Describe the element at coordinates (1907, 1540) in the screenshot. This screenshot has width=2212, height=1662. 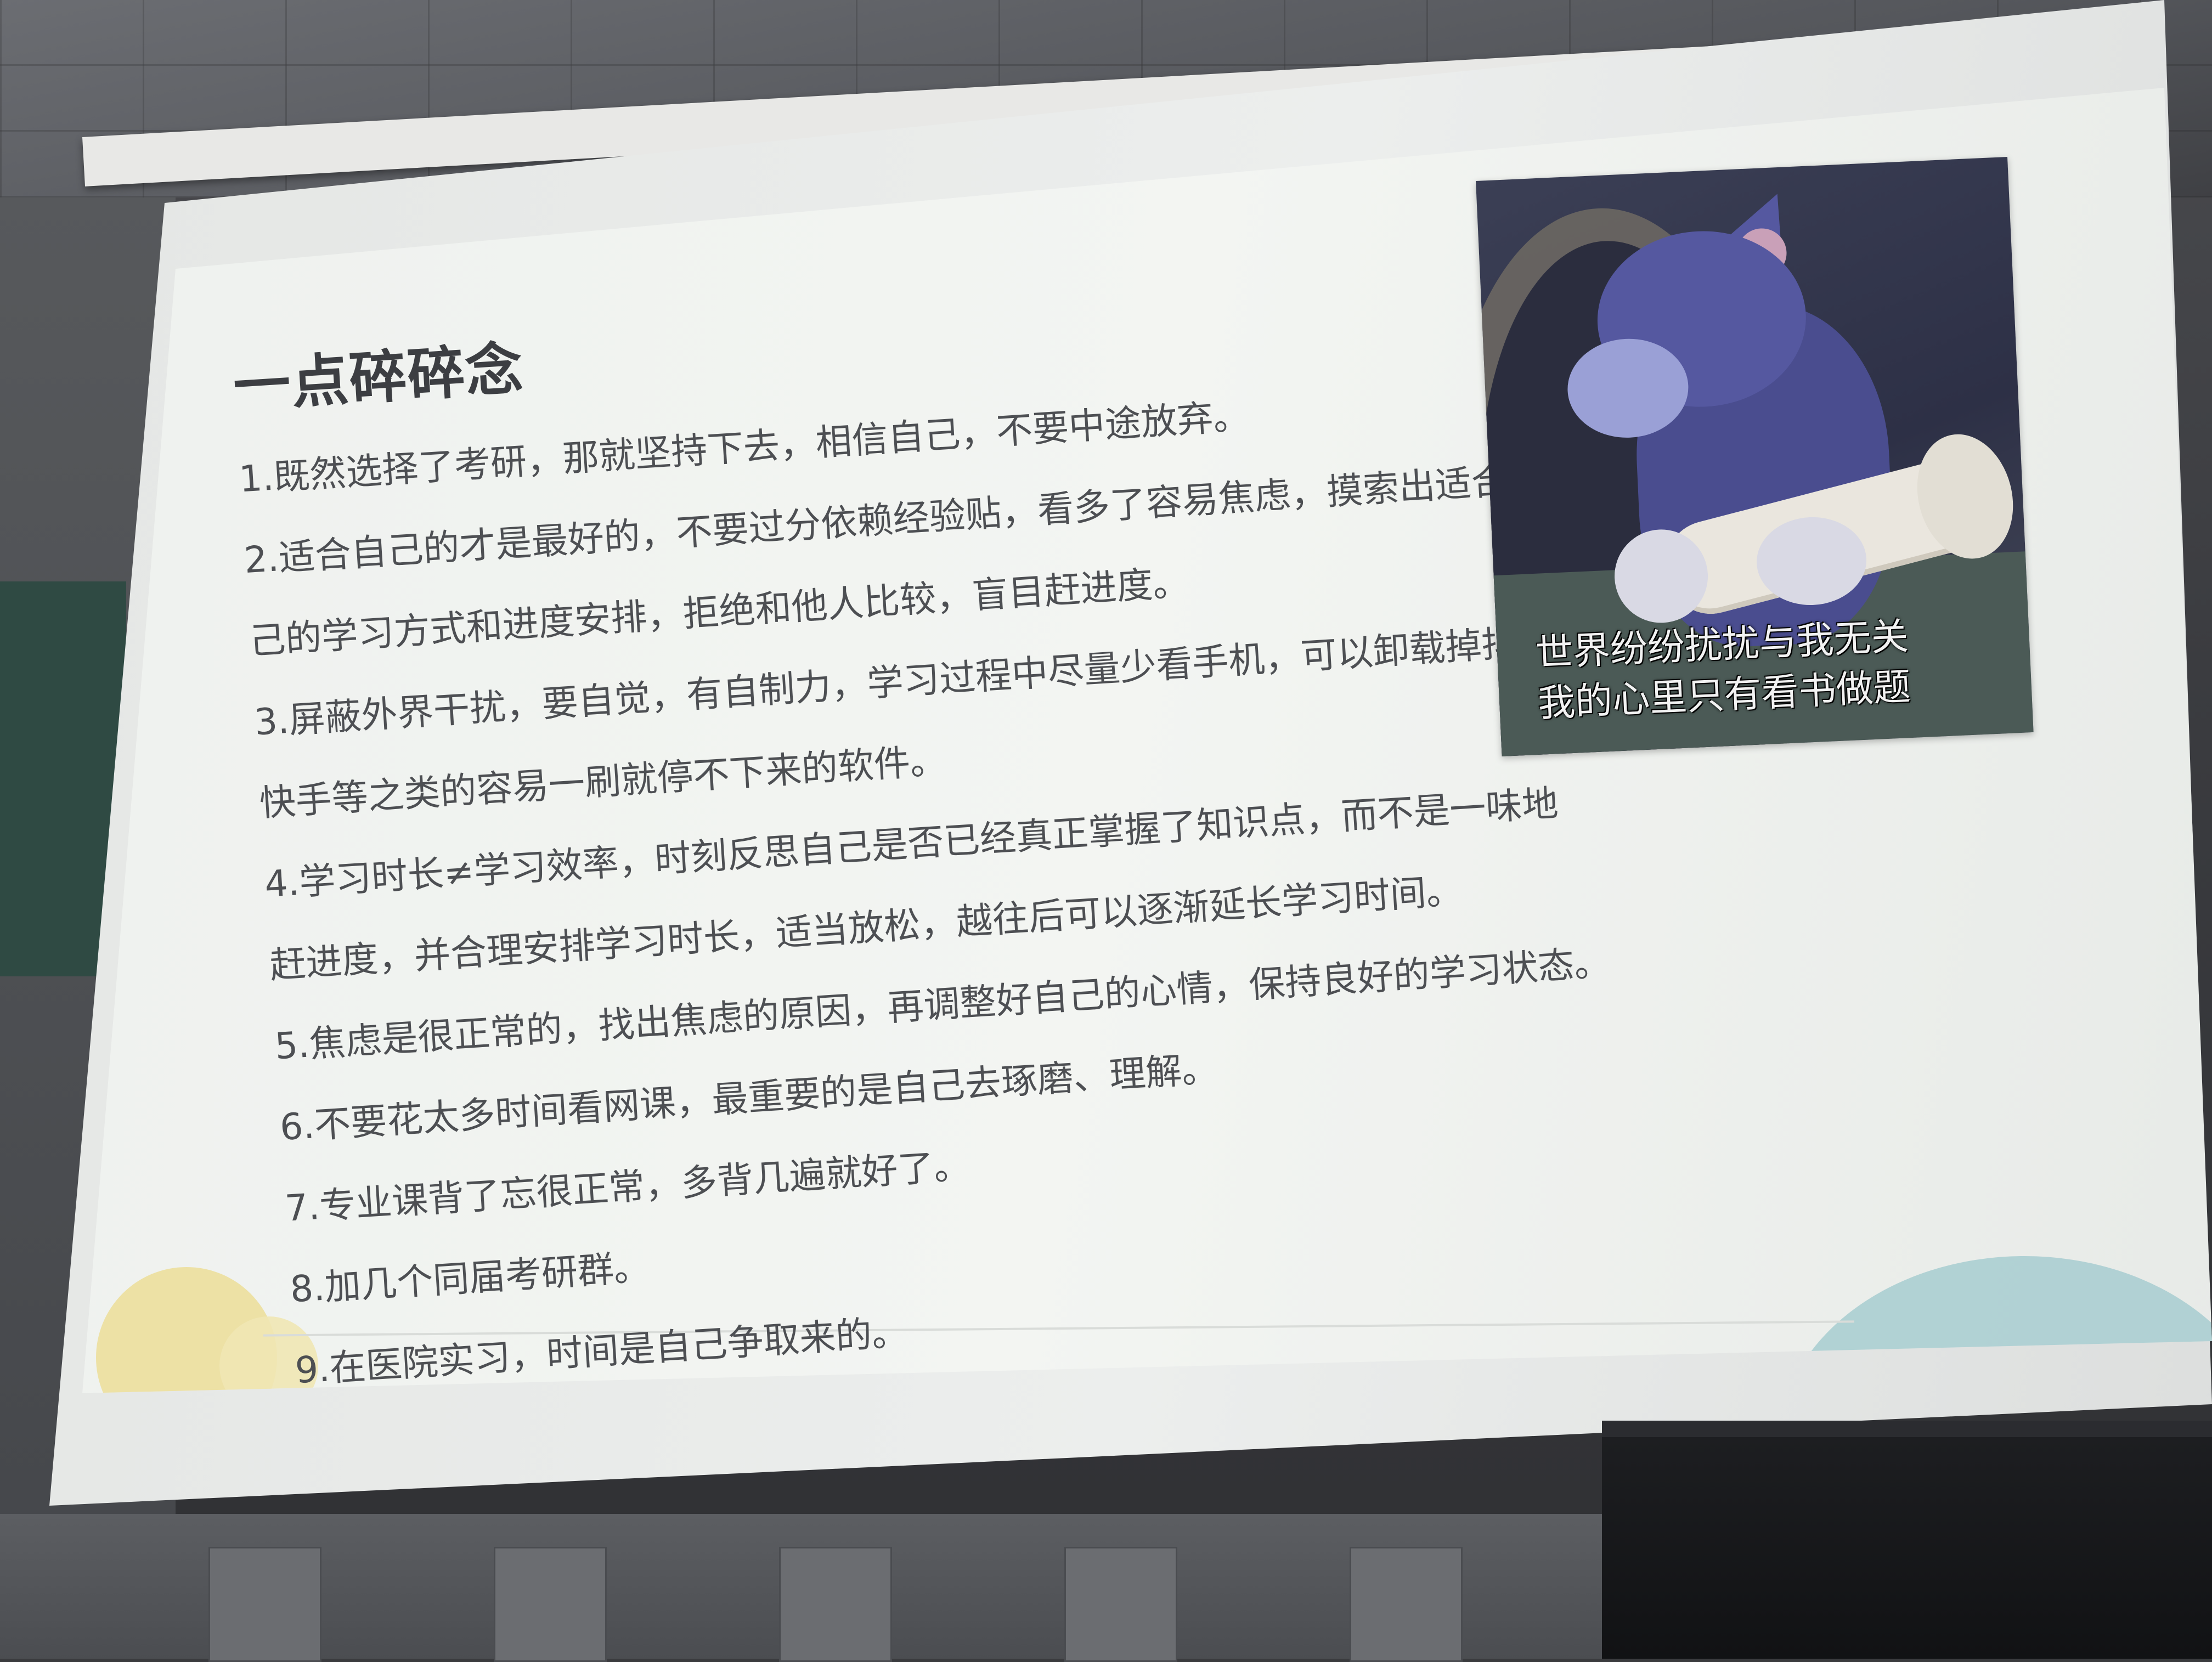
I see `lectern` at that location.